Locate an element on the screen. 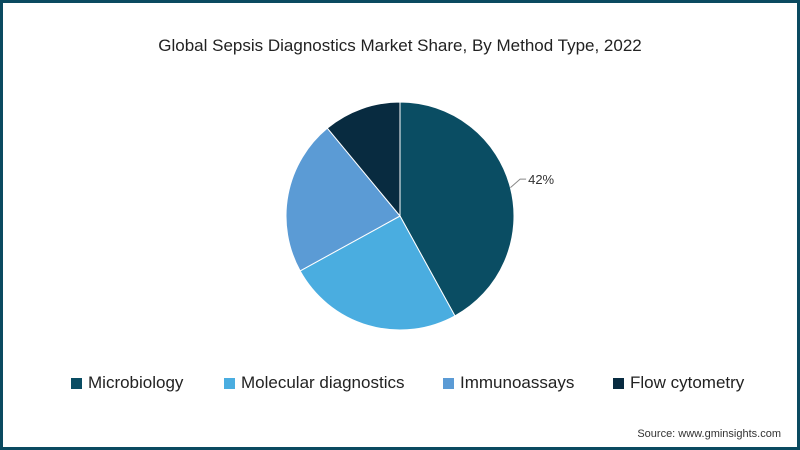 The width and height of the screenshot is (800, 450). legend-item-flow-cytometry: Flow cytometry is located at coordinates (678, 383).